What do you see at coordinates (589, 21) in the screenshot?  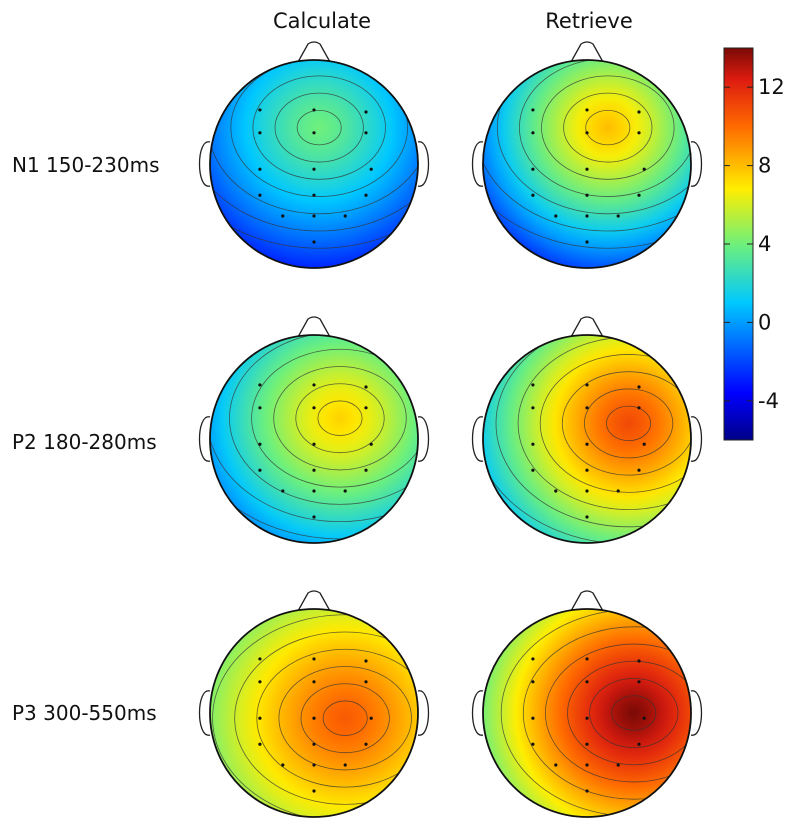 I see `column-title-retrieve: Retrieve` at bounding box center [589, 21].